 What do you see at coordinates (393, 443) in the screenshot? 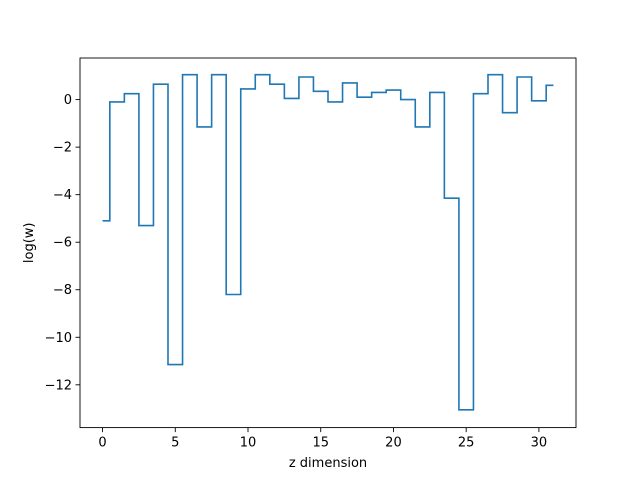
I see `x-tick-label: 20` at bounding box center [393, 443].